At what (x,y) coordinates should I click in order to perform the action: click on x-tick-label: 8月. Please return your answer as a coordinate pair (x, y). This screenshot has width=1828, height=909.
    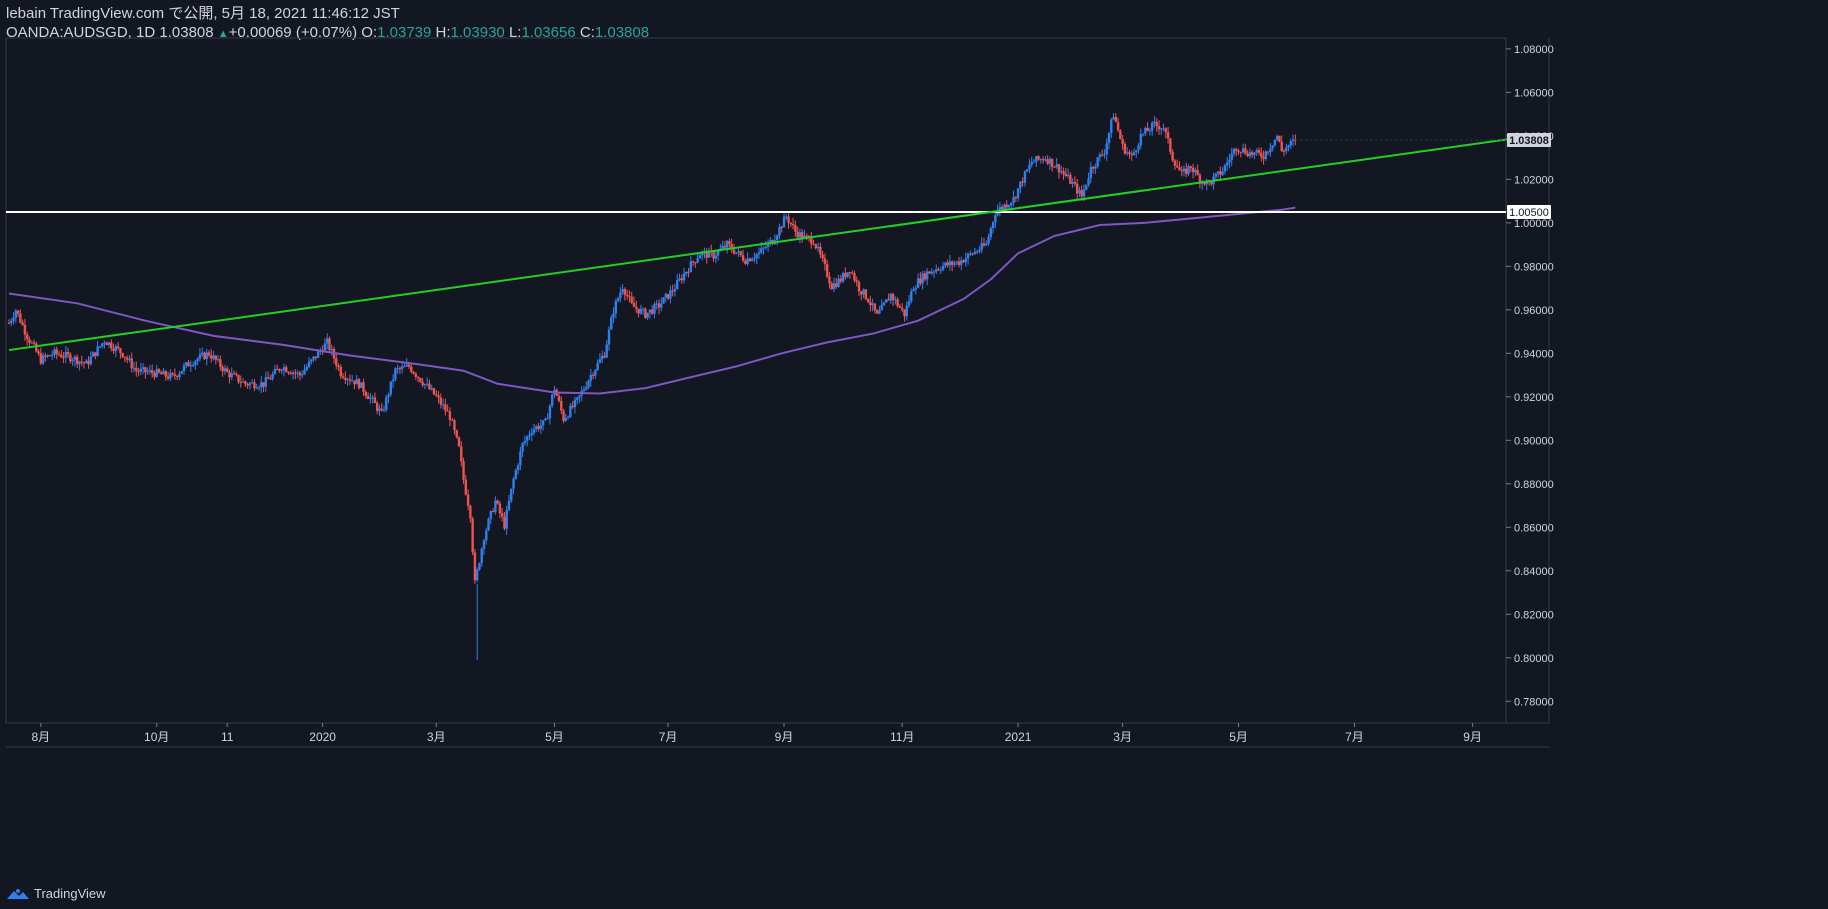
    Looking at the image, I should click on (40, 737).